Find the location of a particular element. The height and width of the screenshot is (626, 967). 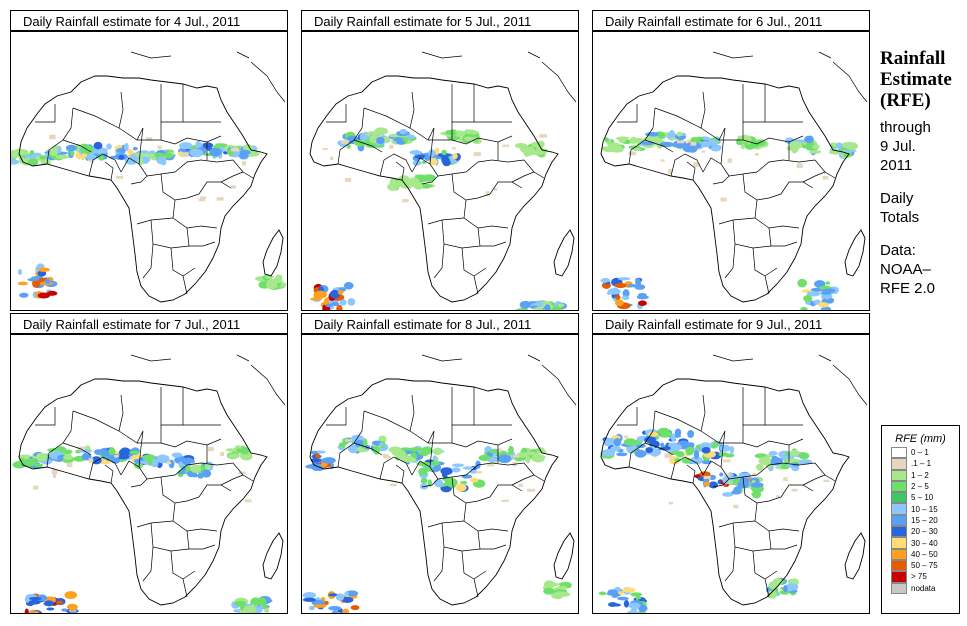

legend-label: 1 – 2 is located at coordinates (920, 475).